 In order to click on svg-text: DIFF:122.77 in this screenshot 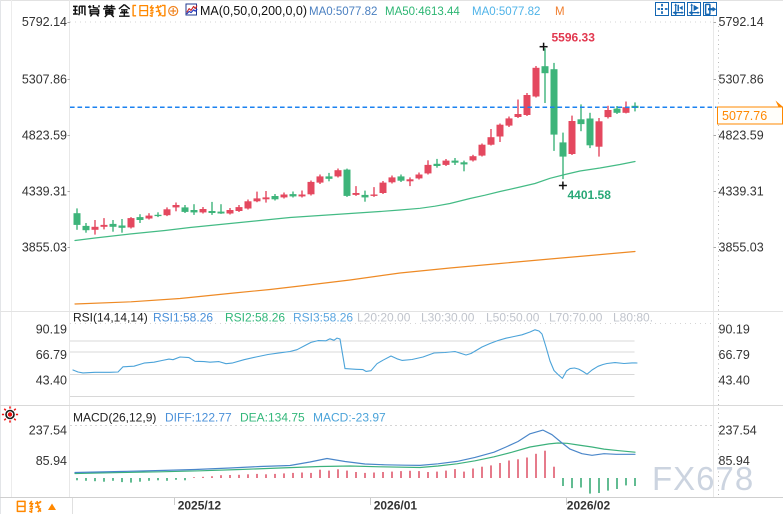, I will do `click(198, 418)`.